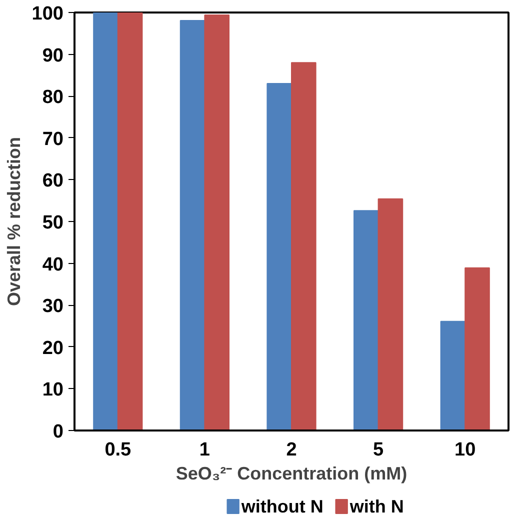 Image resolution: width=520 pixels, height=532 pixels. I want to click on y-tick-label: 70, so click(53, 139).